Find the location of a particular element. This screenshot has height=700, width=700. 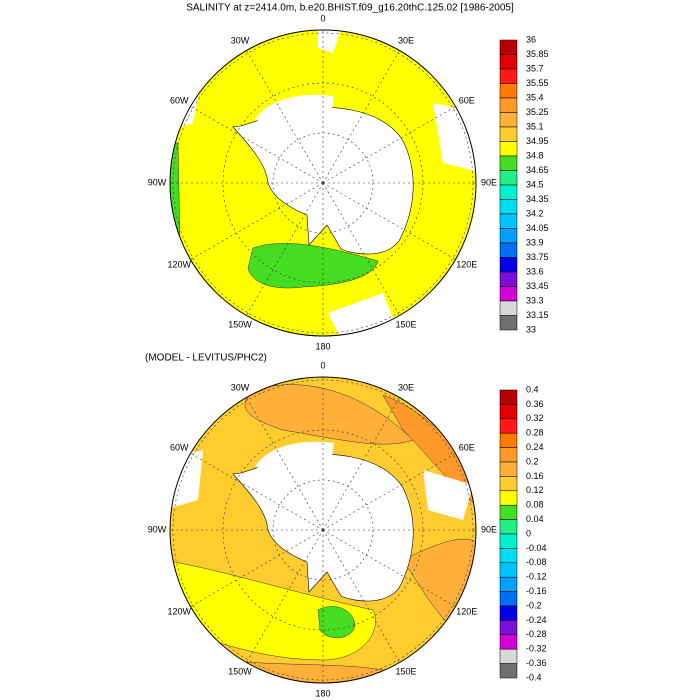

colorbar-label: 33.15 is located at coordinates (537, 315).